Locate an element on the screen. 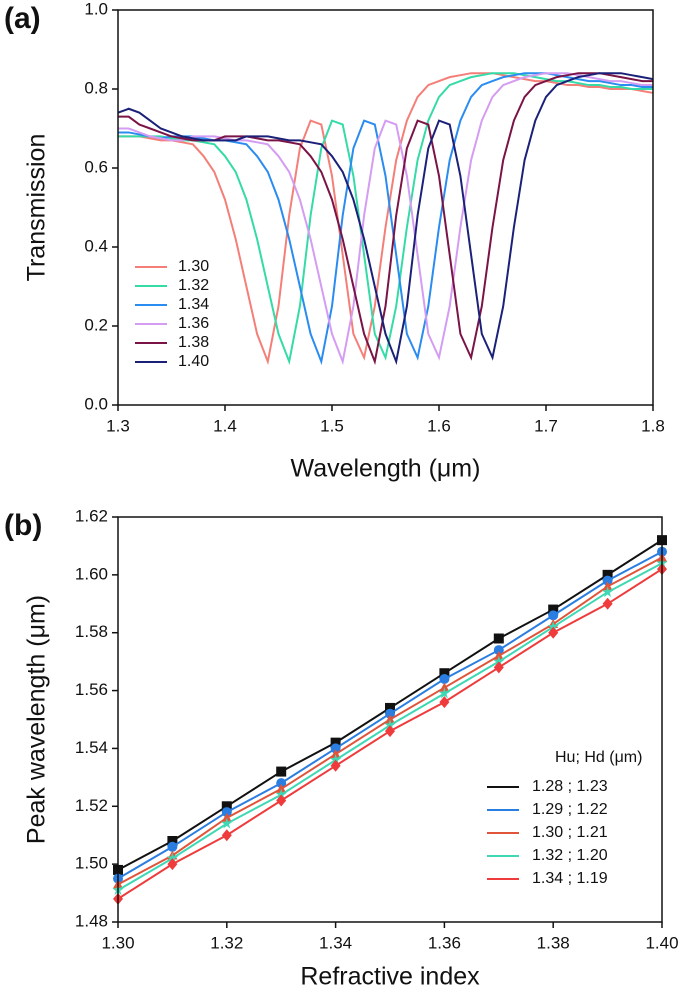  legend-title: Hu; Hd (μm) is located at coordinates (598, 757).